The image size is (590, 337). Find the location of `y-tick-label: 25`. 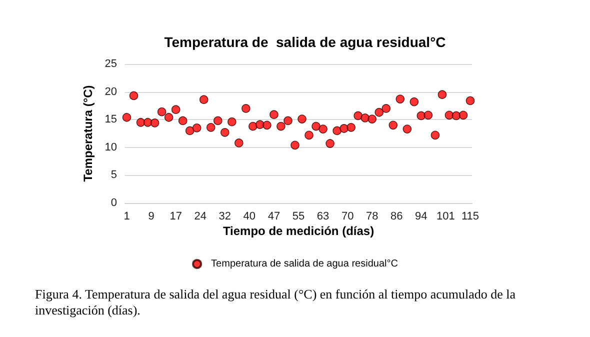

y-tick-label: 25 is located at coordinates (110, 64).